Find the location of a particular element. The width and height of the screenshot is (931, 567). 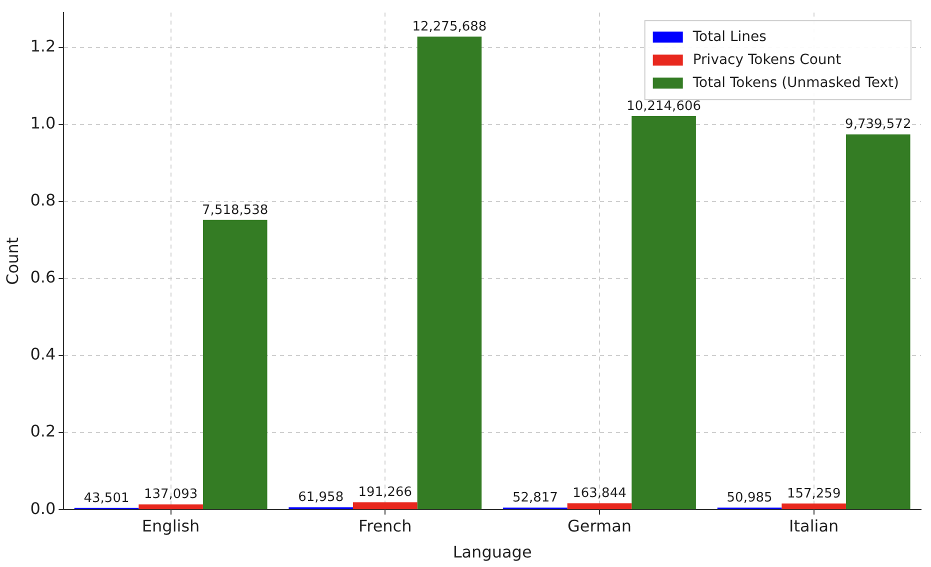

annotation: 50,985 is located at coordinates (749, 498).